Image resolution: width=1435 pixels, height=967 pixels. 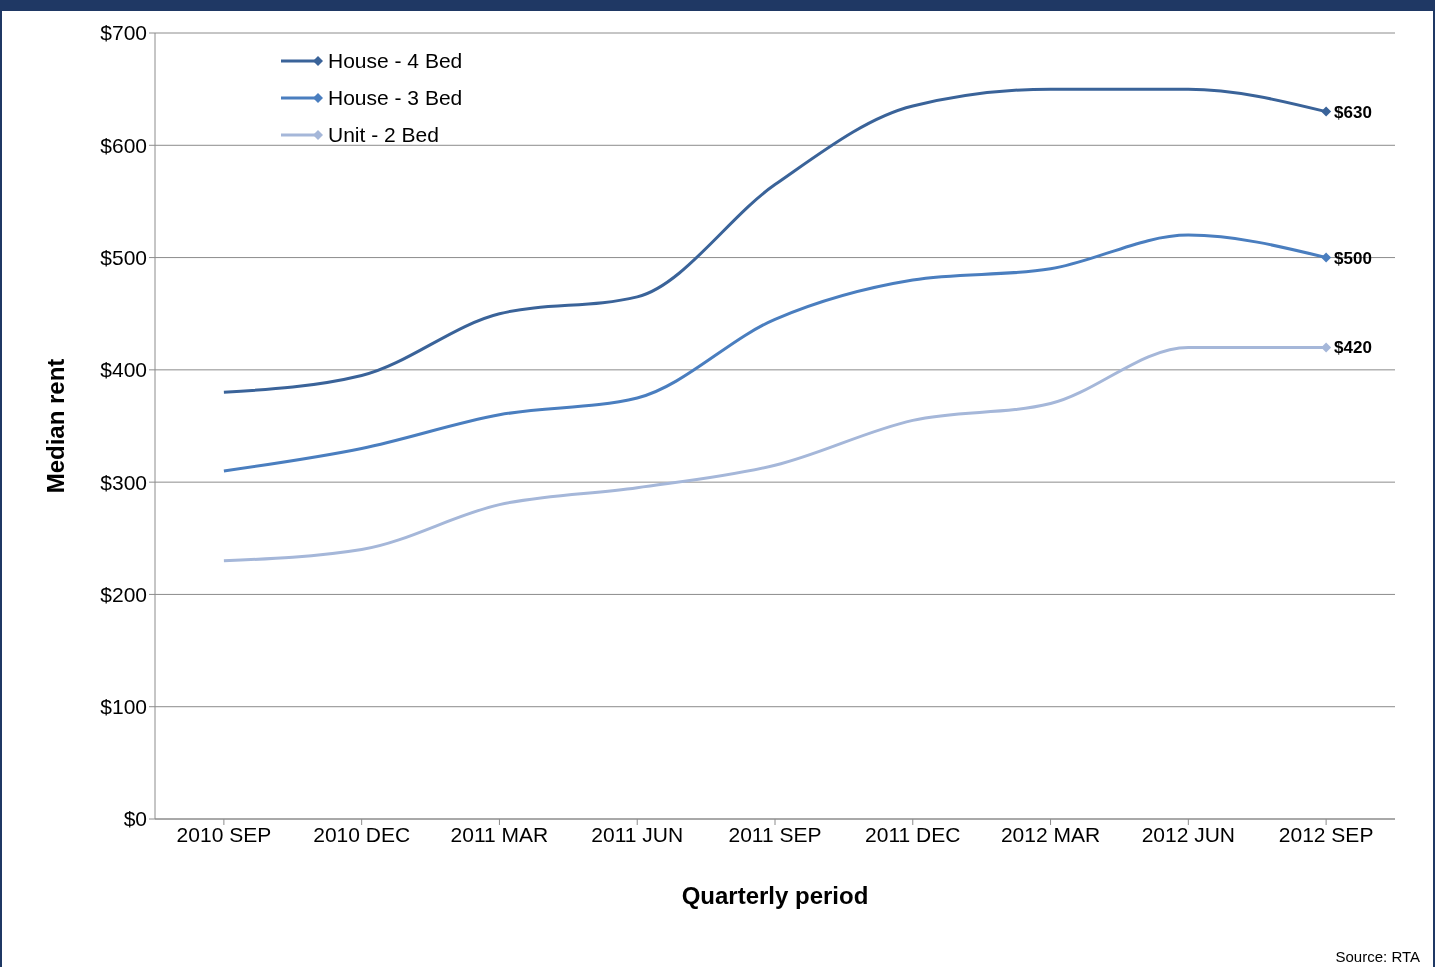 What do you see at coordinates (362, 834) in the screenshot?
I see `x-tick-label: 2010 DEC` at bounding box center [362, 834].